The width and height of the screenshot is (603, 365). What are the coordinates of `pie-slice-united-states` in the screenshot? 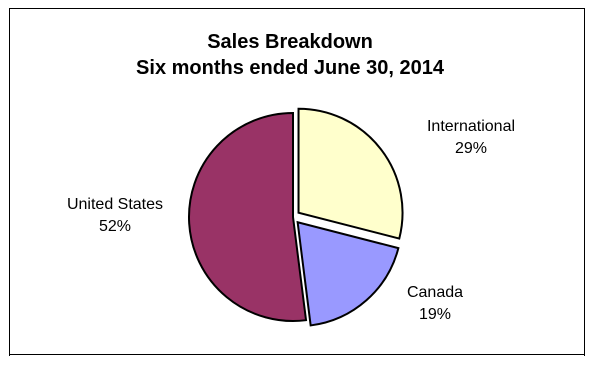 It's located at (248, 216).